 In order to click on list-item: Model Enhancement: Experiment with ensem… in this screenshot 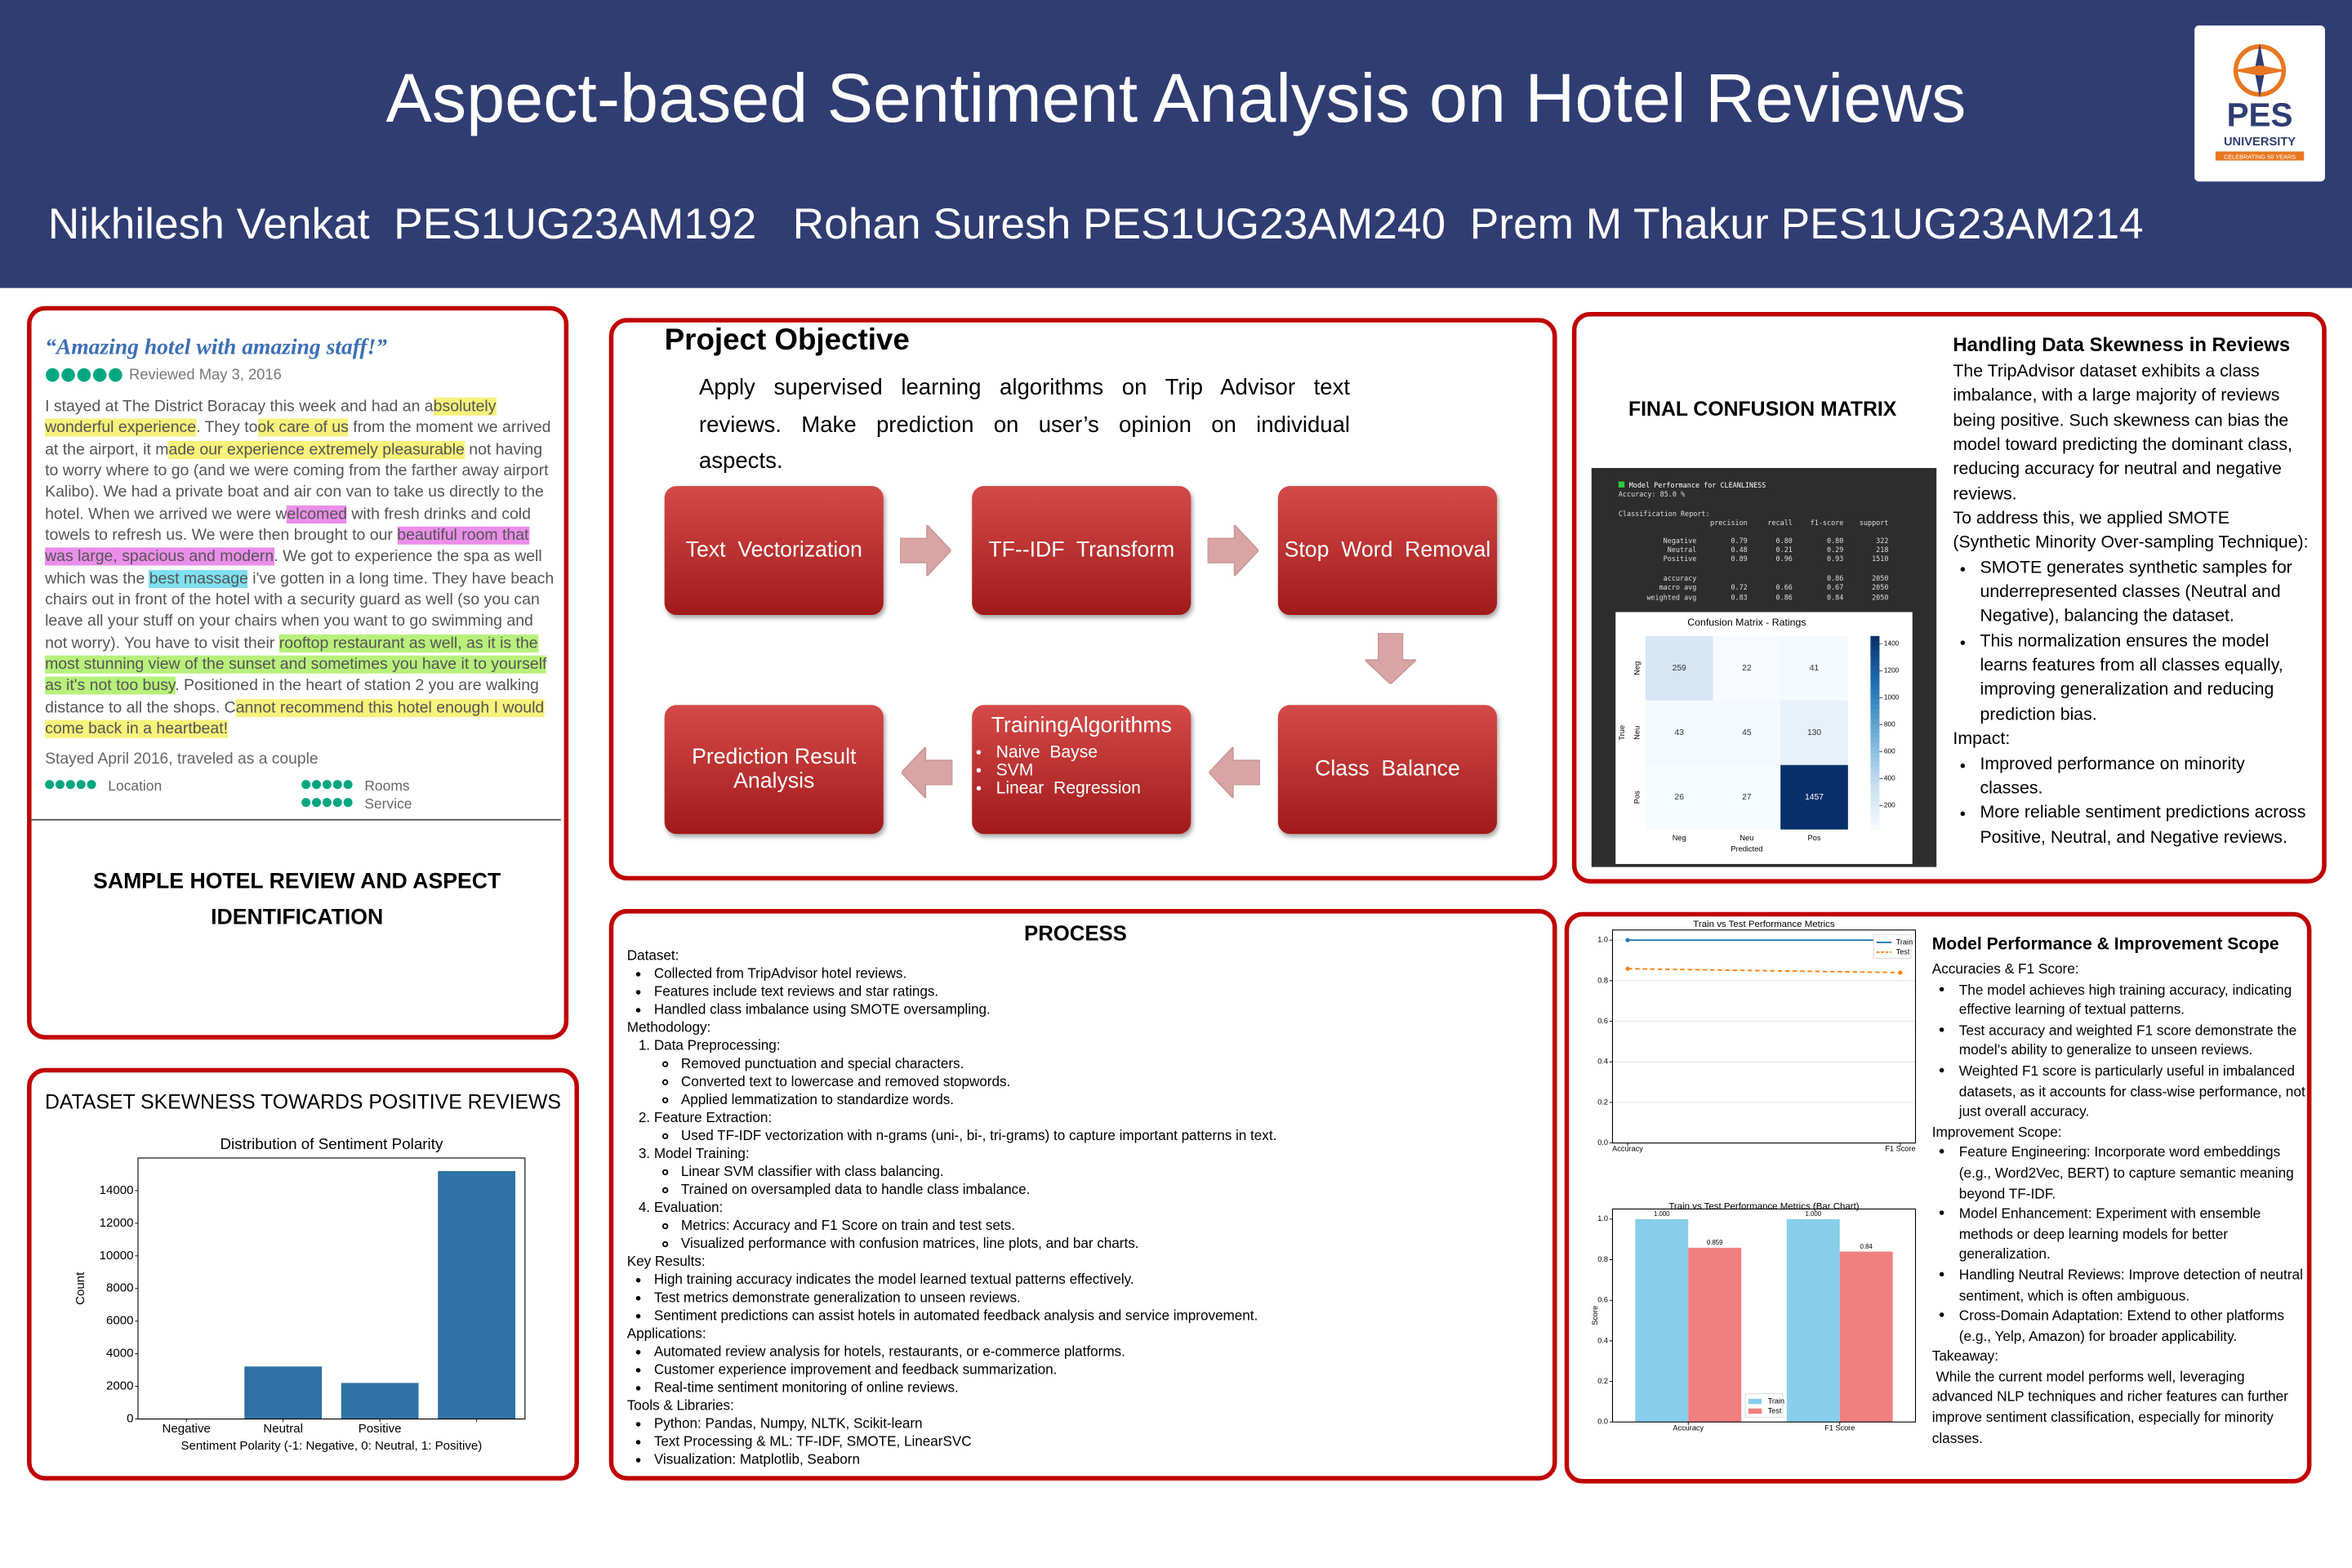, I will do `click(2133, 1233)`.